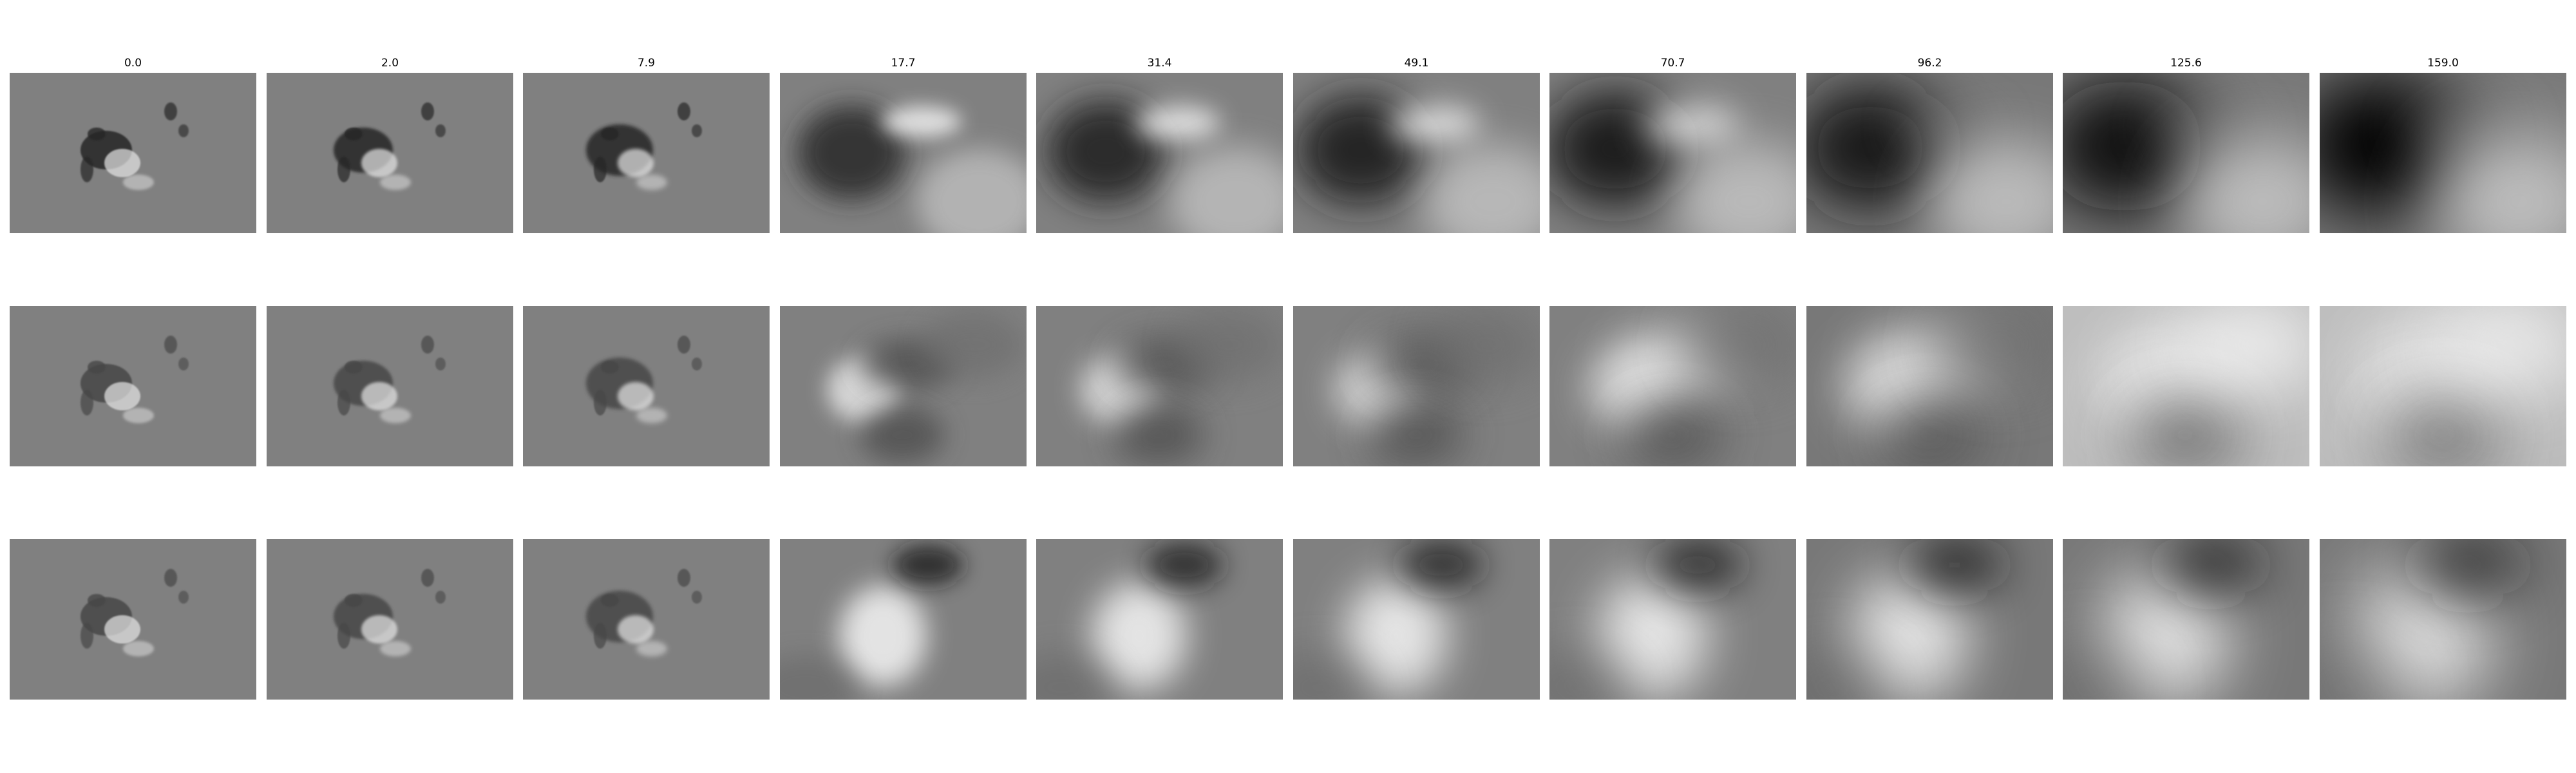  Describe the element at coordinates (1929, 63) in the screenshot. I see `column-title: 96.2` at that location.